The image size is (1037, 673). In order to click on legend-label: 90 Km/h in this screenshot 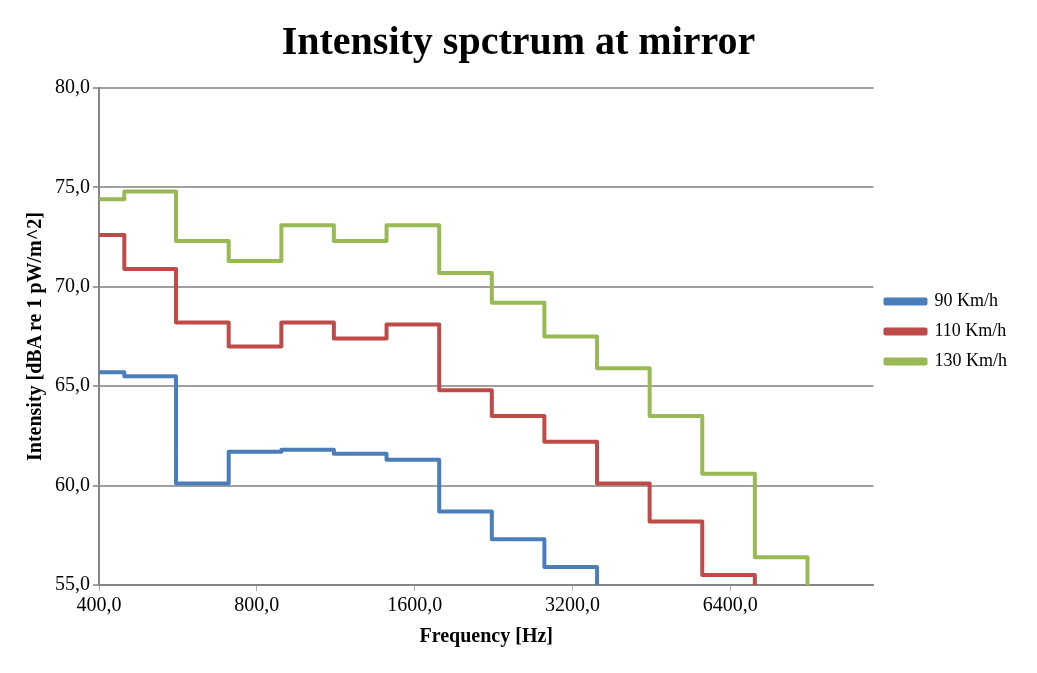, I will do `click(966, 300)`.